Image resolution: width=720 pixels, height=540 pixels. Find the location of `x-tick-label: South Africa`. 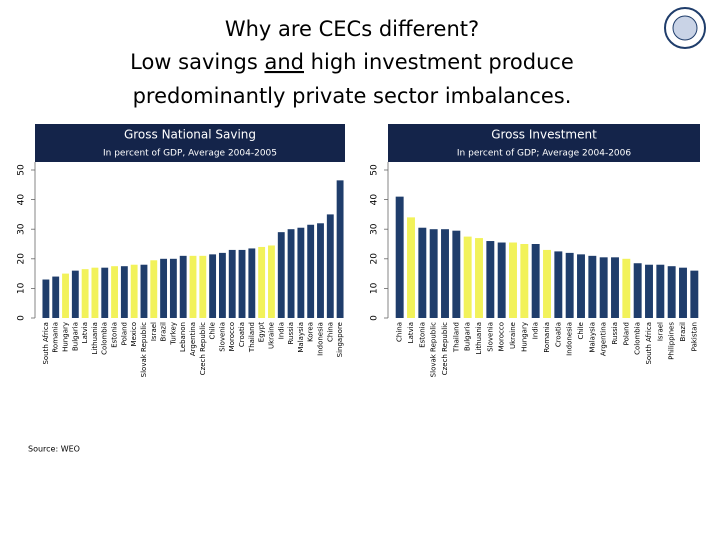

x-tick-label: South Africa is located at coordinates (46, 343).